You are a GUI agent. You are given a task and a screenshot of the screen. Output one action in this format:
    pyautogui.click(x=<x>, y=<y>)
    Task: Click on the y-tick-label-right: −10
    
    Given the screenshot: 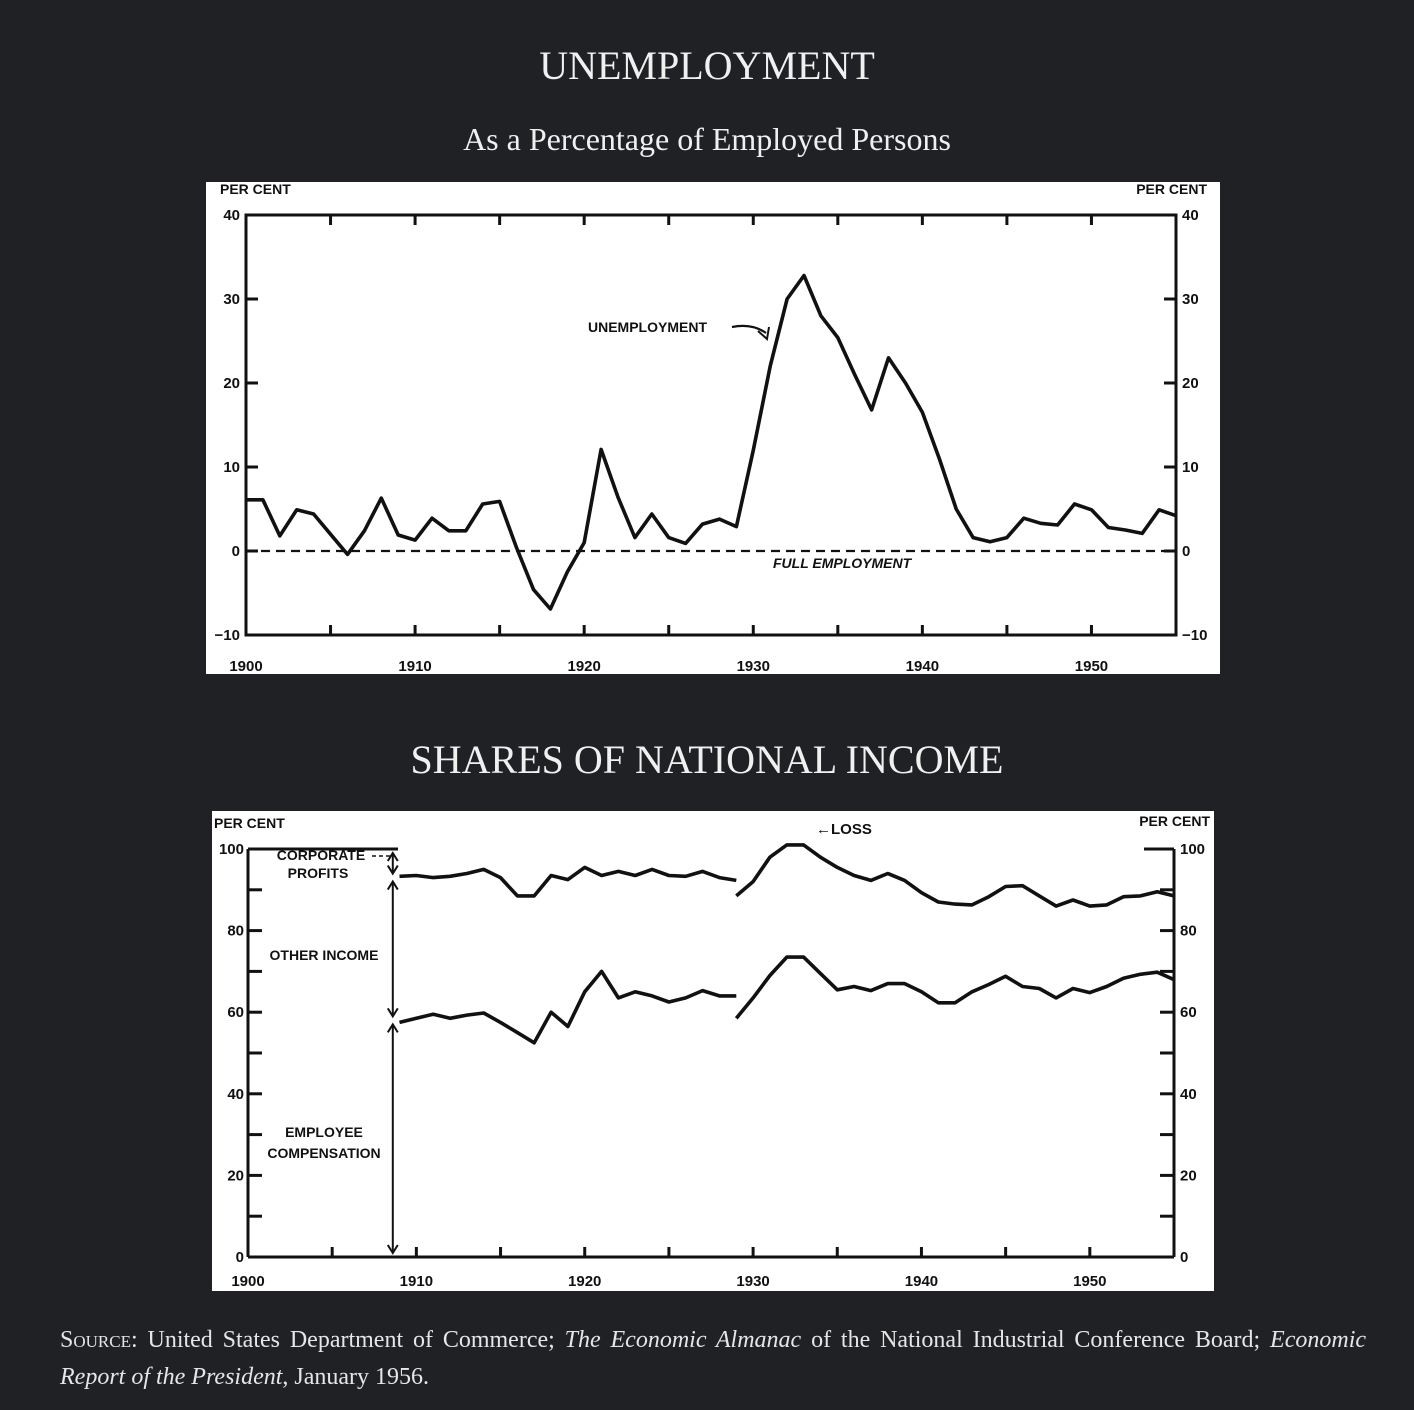 What is the action you would take?
    pyautogui.click(x=1194, y=635)
    